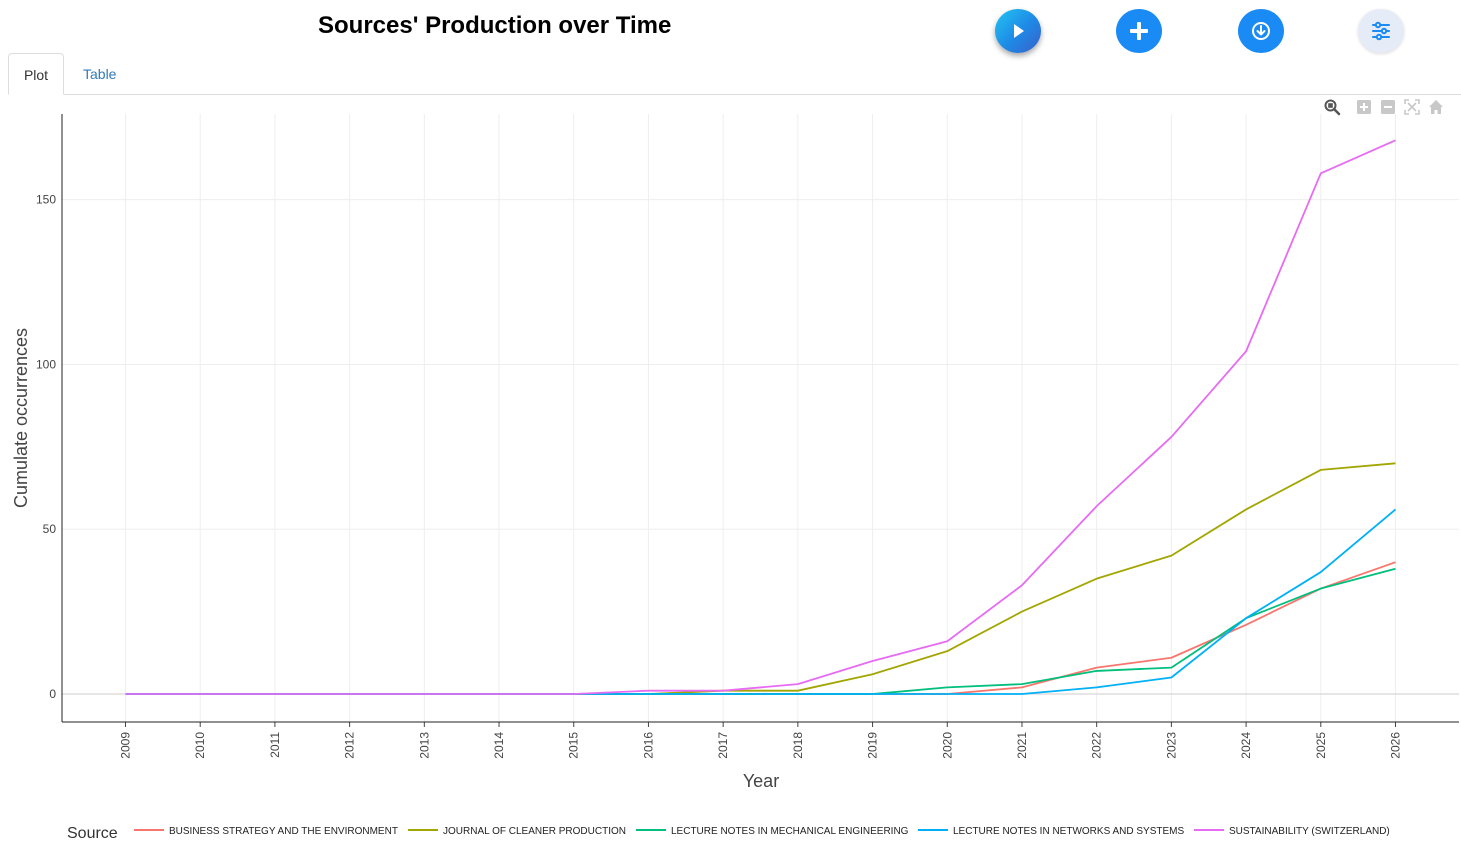  I want to click on legend-item: LECTURE NOTES IN NETWORKS AND SYSTEMS, so click(1051, 831).